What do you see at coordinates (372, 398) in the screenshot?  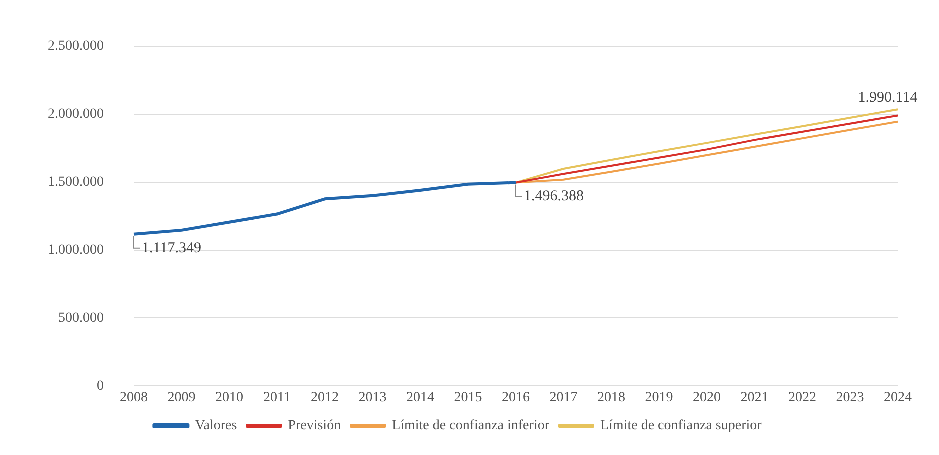 I see `x-tick-label: 2013` at bounding box center [372, 398].